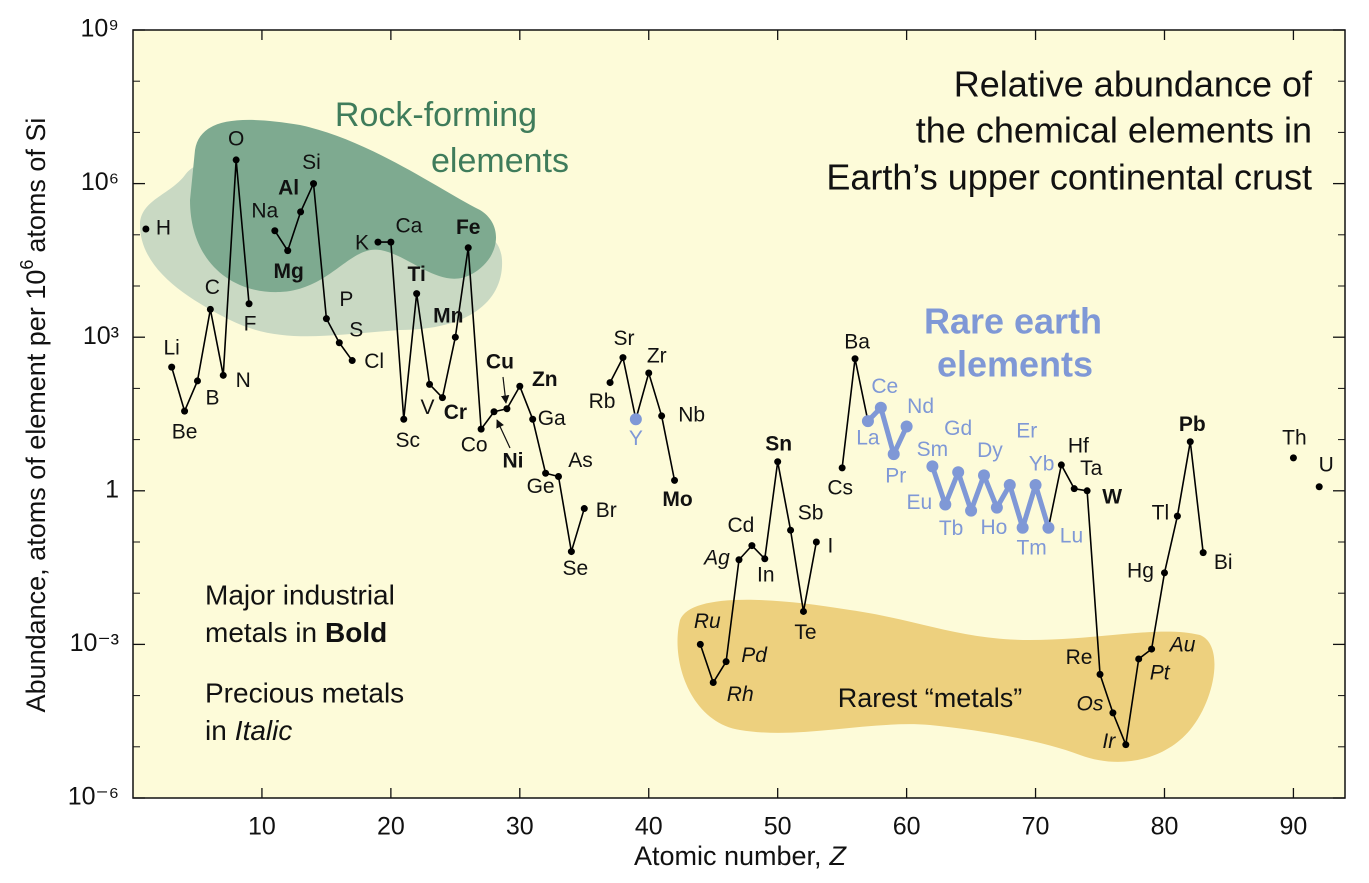 The image size is (1369, 883). What do you see at coordinates (1326, 464) in the screenshot?
I see `element-label: U` at bounding box center [1326, 464].